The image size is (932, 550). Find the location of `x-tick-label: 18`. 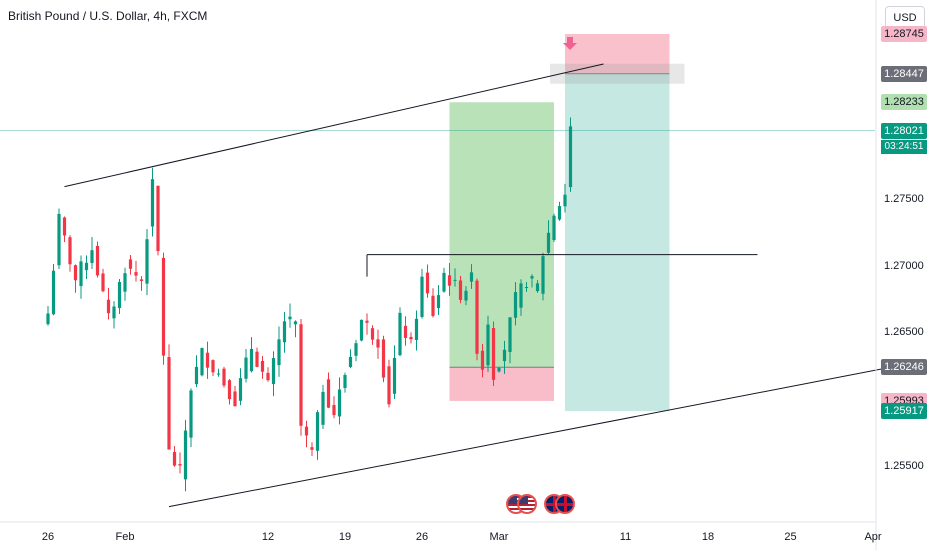

x-tick-label: 18 is located at coordinates (708, 537).